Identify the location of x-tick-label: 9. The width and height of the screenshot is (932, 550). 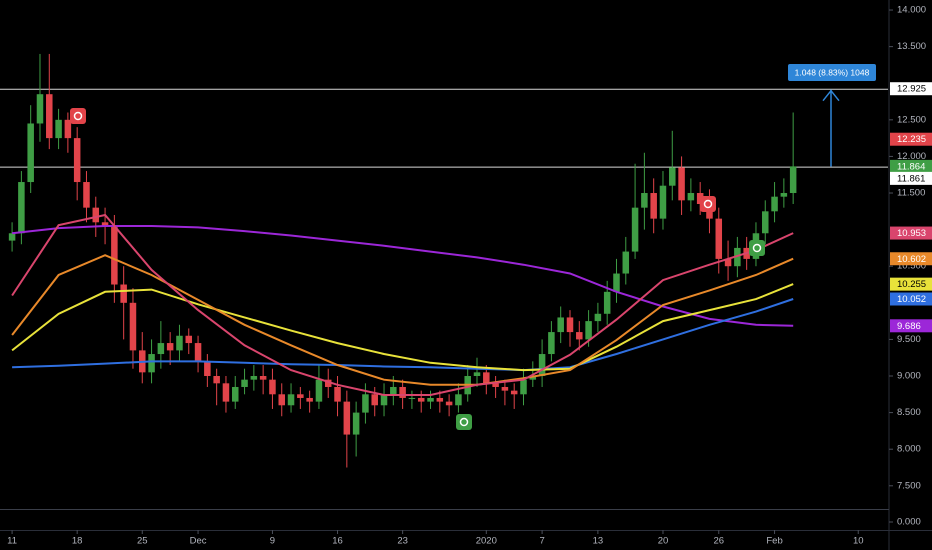
(272, 541).